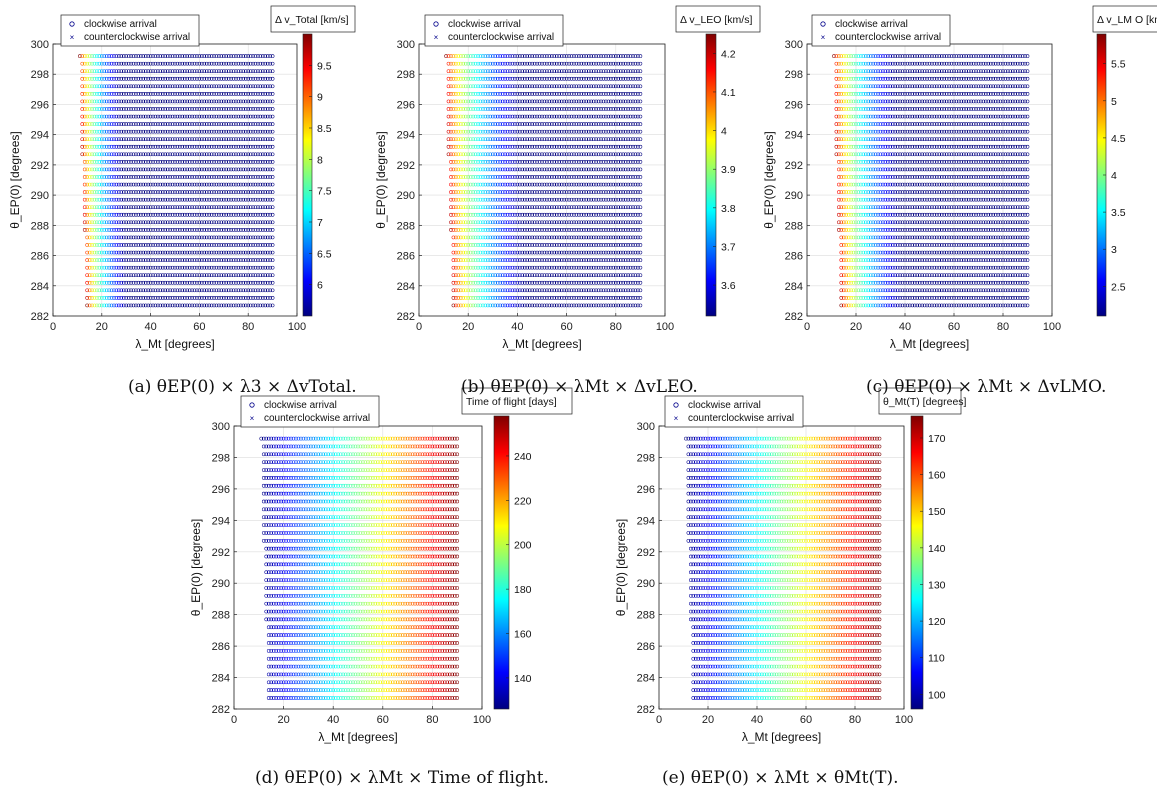 Image resolution: width=1157 pixels, height=804 pixels. What do you see at coordinates (199, 327) in the screenshot?
I see `x-tick-label: 60` at bounding box center [199, 327].